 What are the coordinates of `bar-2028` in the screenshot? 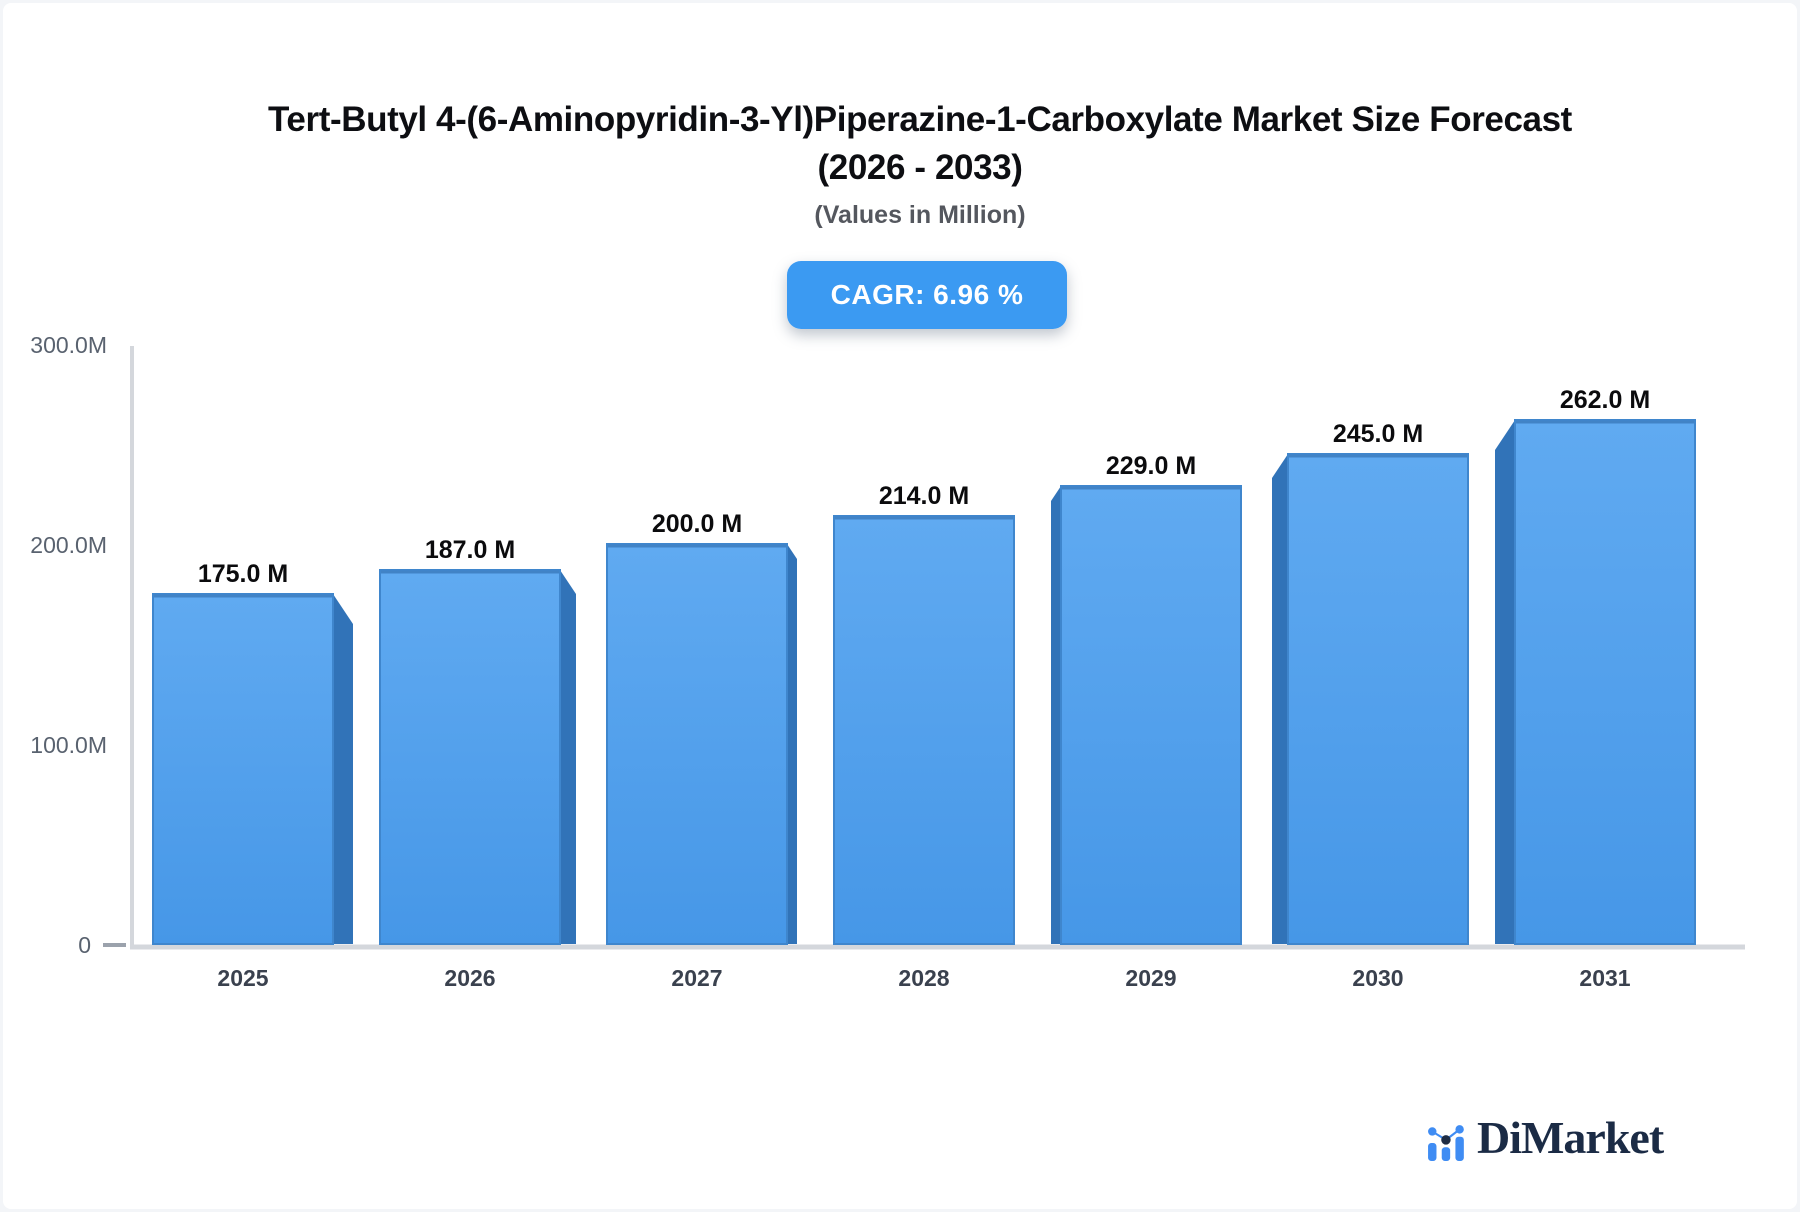 It's located at (924, 730).